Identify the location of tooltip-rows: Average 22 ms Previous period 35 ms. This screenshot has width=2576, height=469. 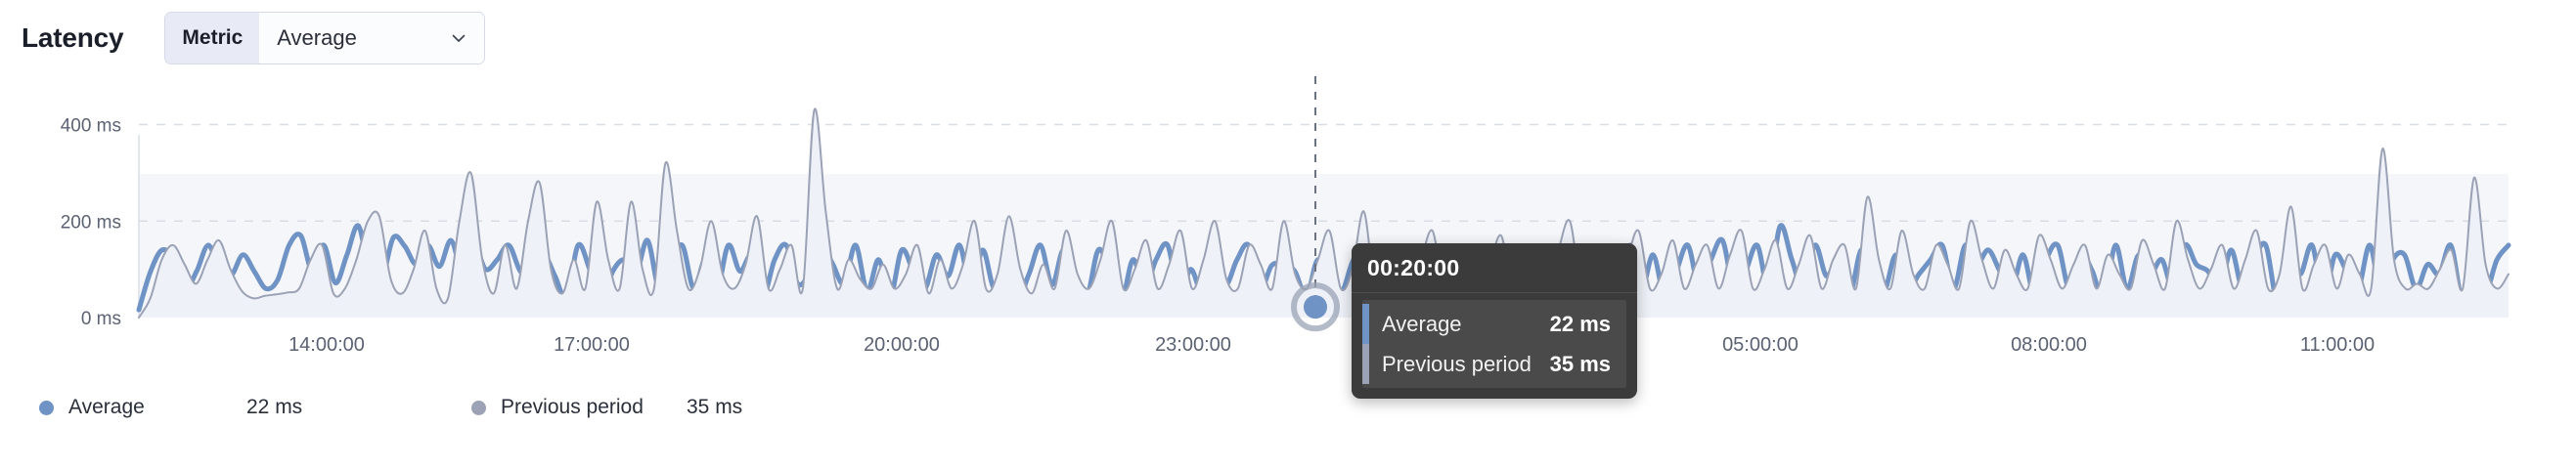
(1494, 344).